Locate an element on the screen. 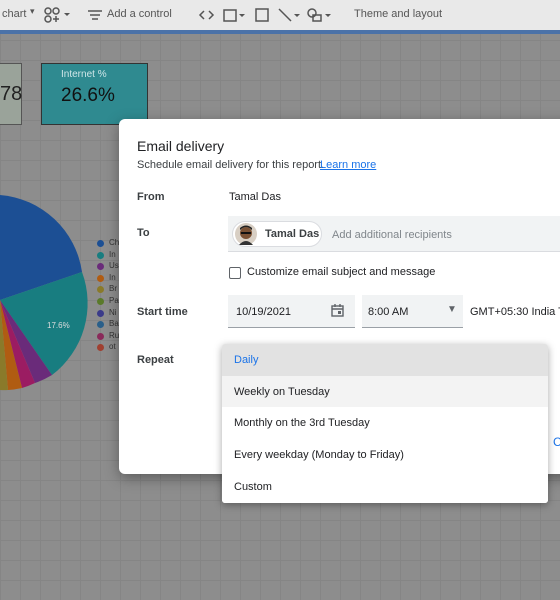 This screenshot has height=600, width=560. learn-more-link: Learn more is located at coordinates (348, 165).